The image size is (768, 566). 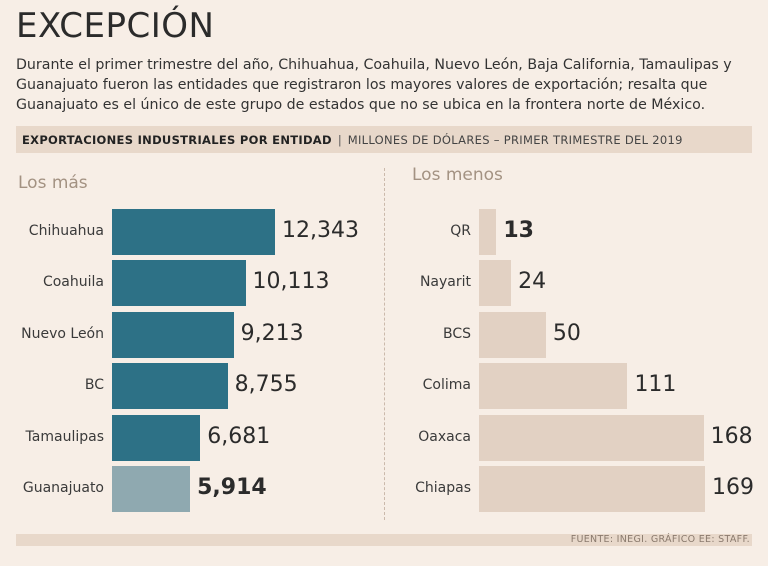 I want to click on value-label: 168, so click(x=731, y=436).